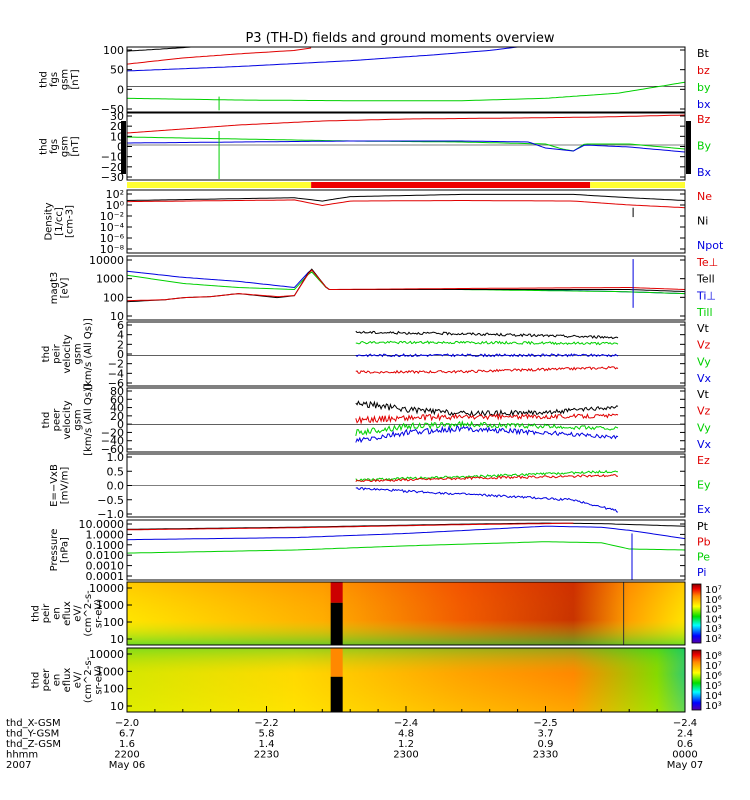 The width and height of the screenshot is (750, 800). What do you see at coordinates (350, 526) in the screenshot?
I see `series-line-Pb` at bounding box center [350, 526].